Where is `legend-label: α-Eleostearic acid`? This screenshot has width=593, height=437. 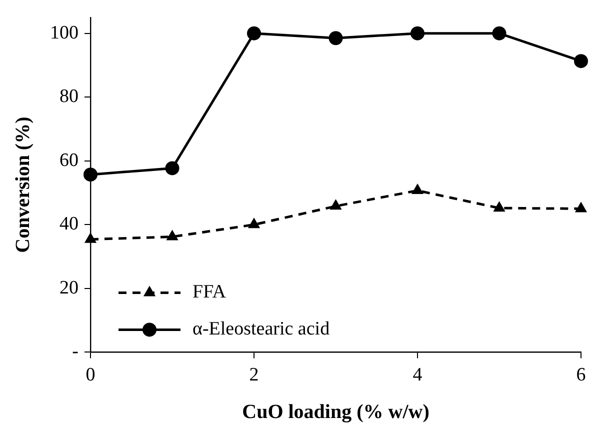
legend-label: α-Eleostearic acid is located at coordinates (261, 329).